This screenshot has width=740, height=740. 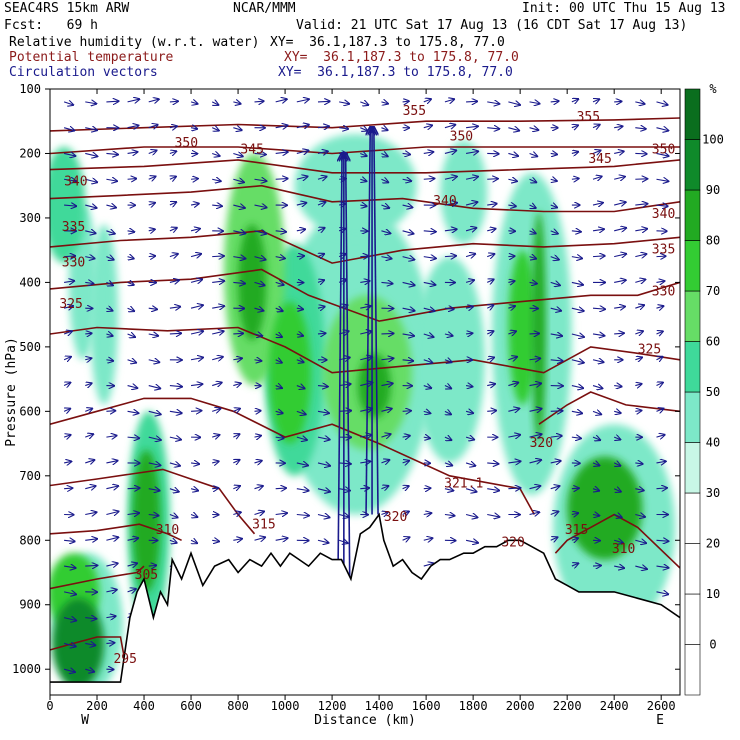 I want to click on theta-label: 315, so click(x=576, y=530).